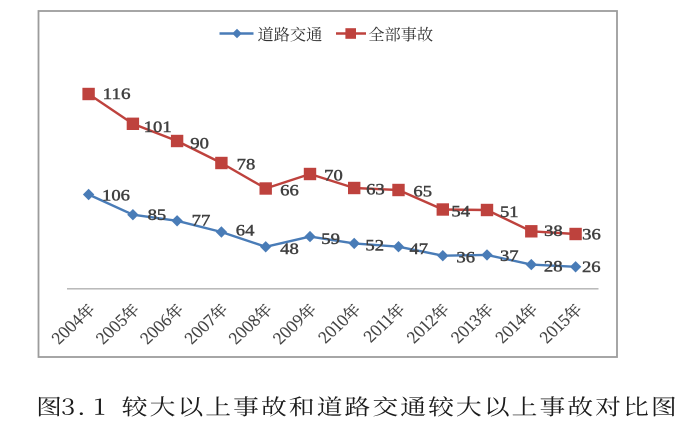 This screenshot has height=440, width=685. I want to click on svg-text: 106, so click(116, 196).